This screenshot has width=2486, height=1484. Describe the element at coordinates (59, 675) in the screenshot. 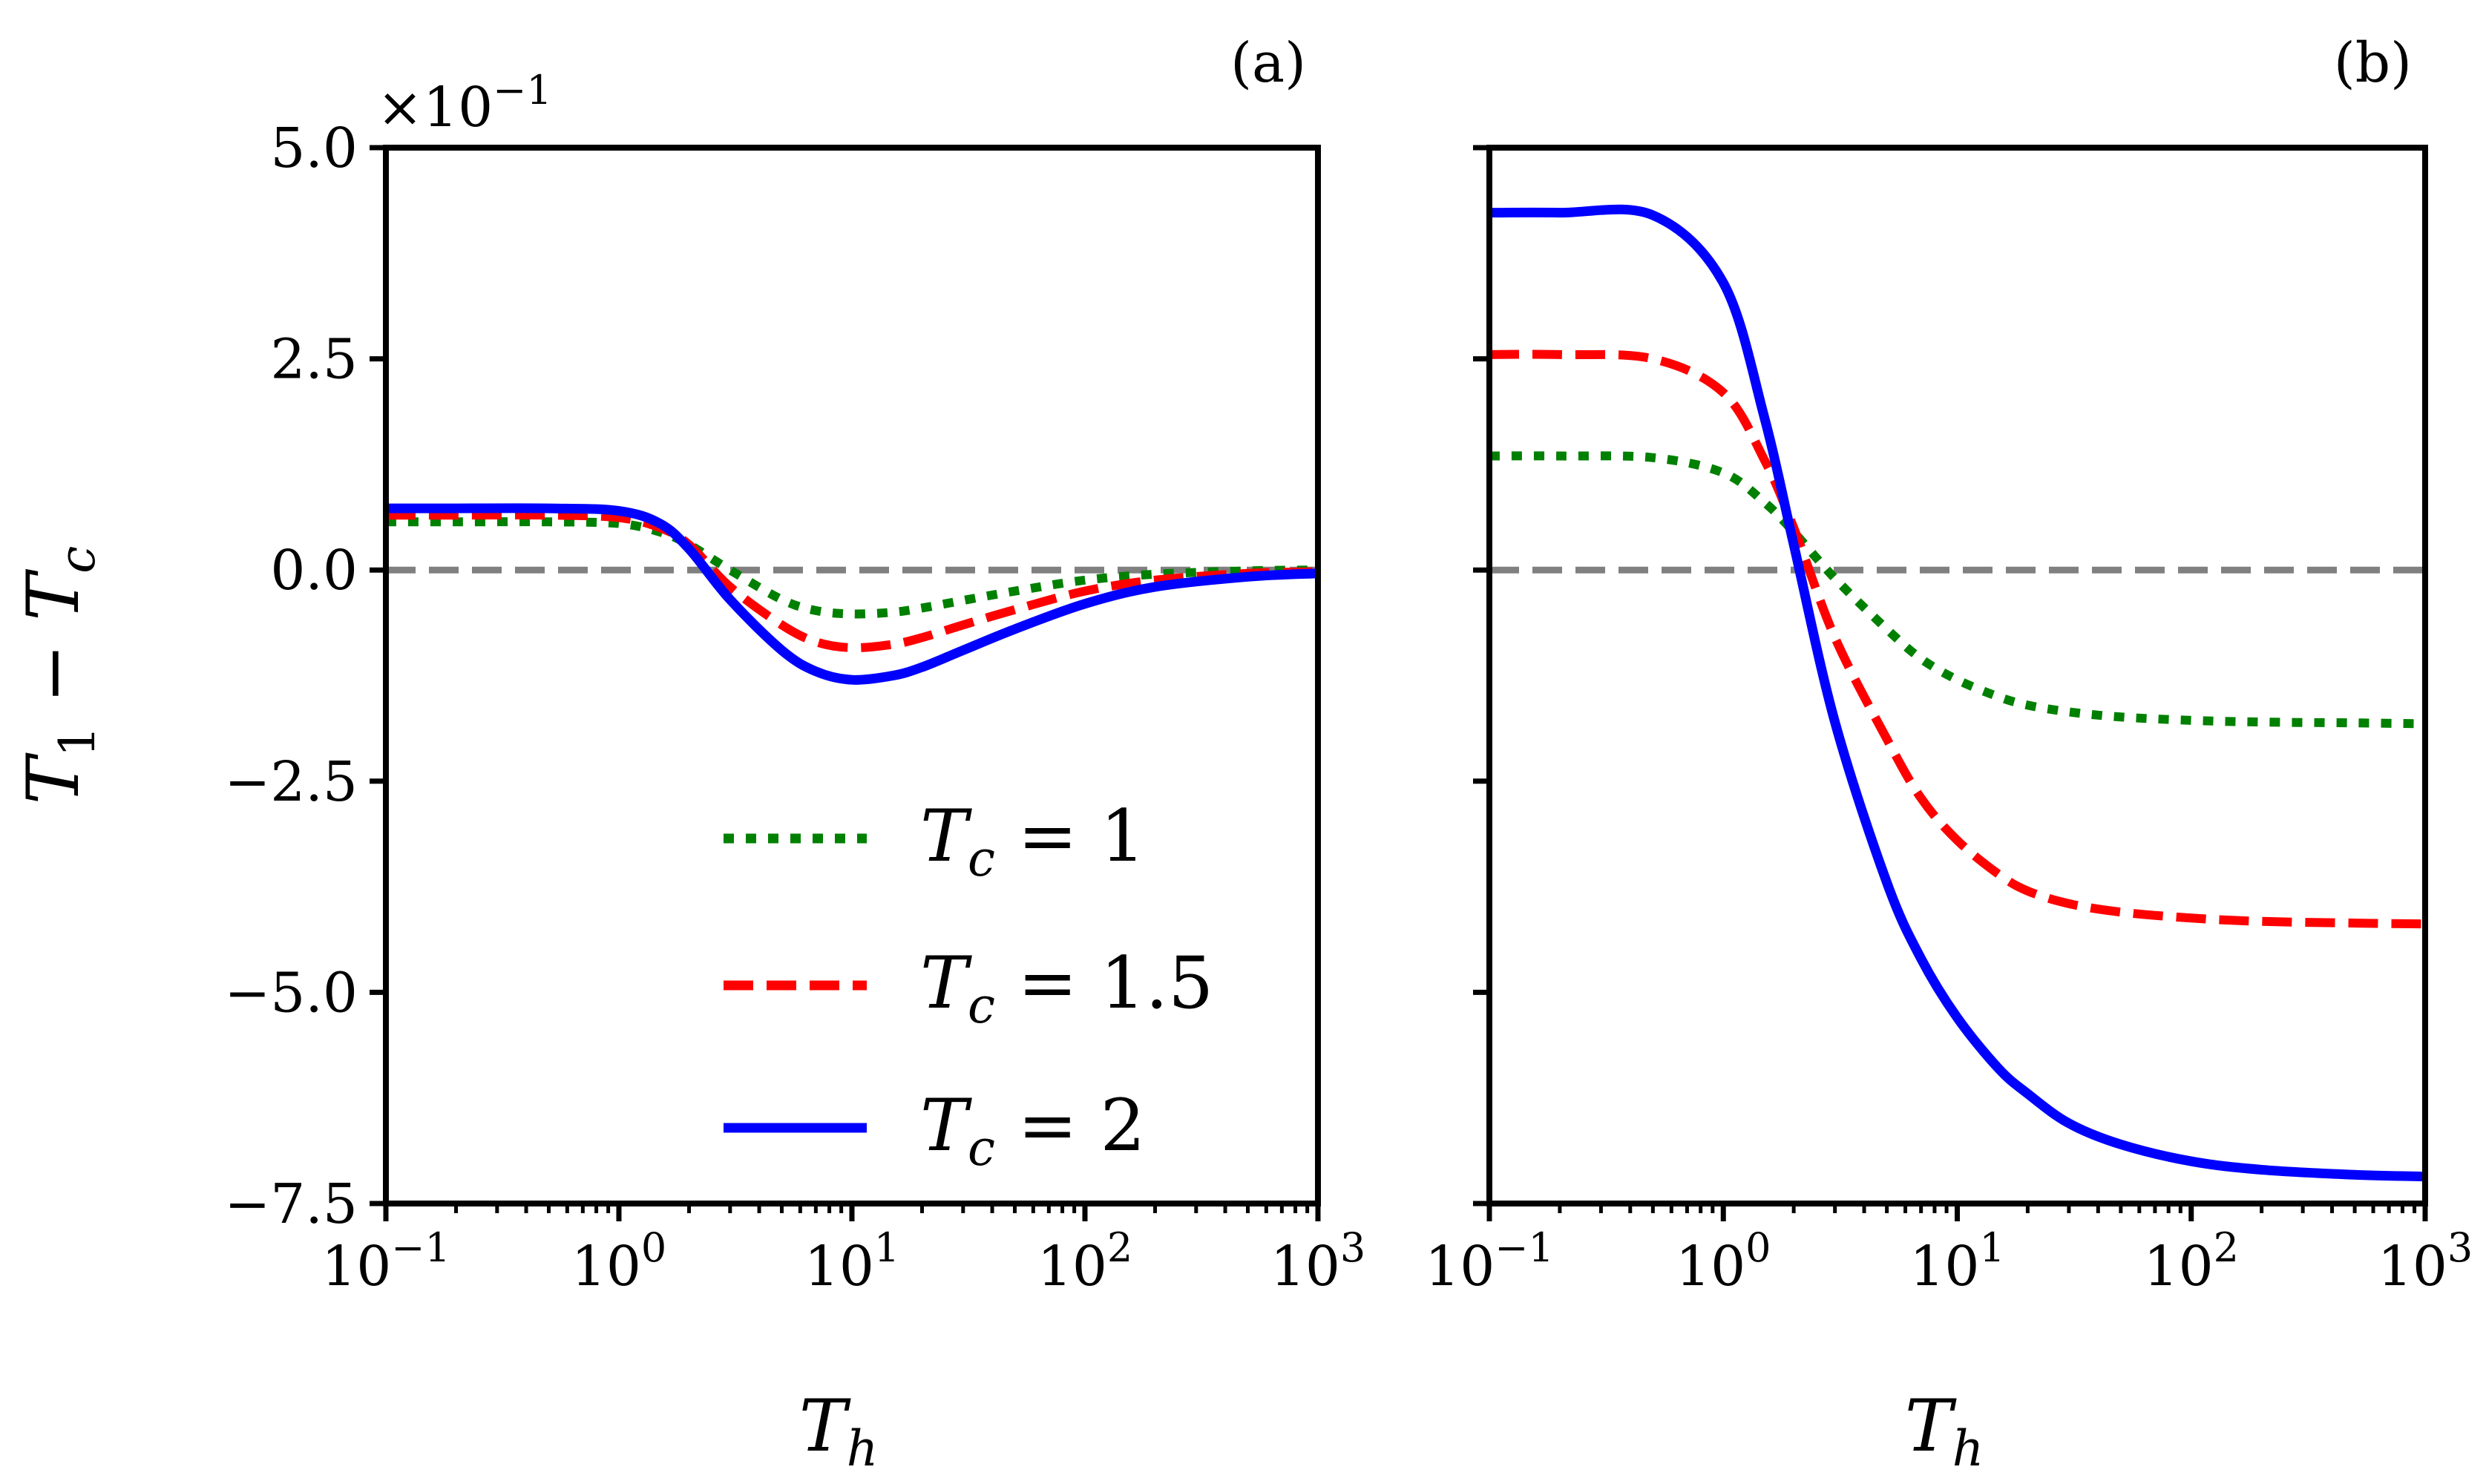

I see `y-axis-label: T1 − Tc` at that location.